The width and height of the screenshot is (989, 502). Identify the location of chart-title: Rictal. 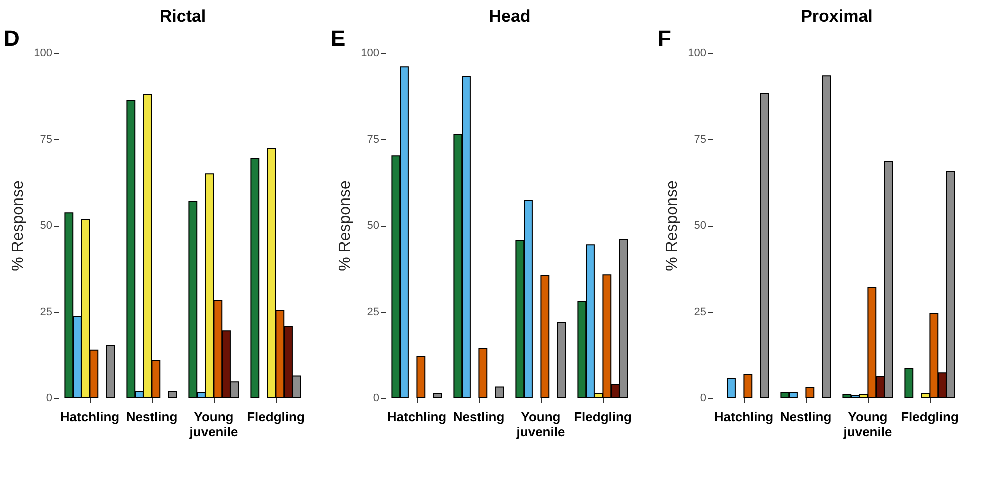
(183, 16).